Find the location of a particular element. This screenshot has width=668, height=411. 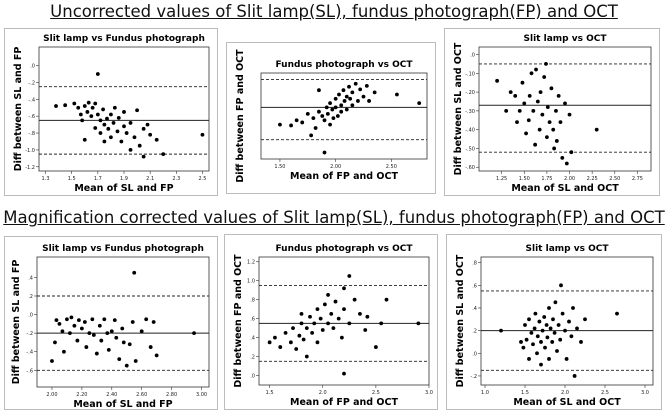

x-tick-label: 1.7 is located at coordinates (98, 179).